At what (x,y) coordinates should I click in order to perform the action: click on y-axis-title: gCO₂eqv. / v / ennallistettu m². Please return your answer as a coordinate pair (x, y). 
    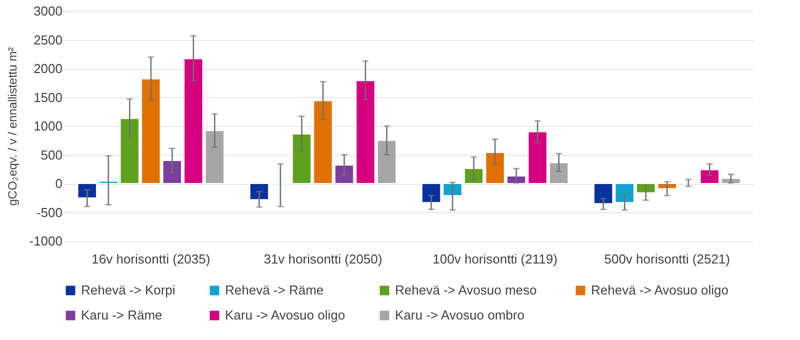
    Looking at the image, I should click on (12, 126).